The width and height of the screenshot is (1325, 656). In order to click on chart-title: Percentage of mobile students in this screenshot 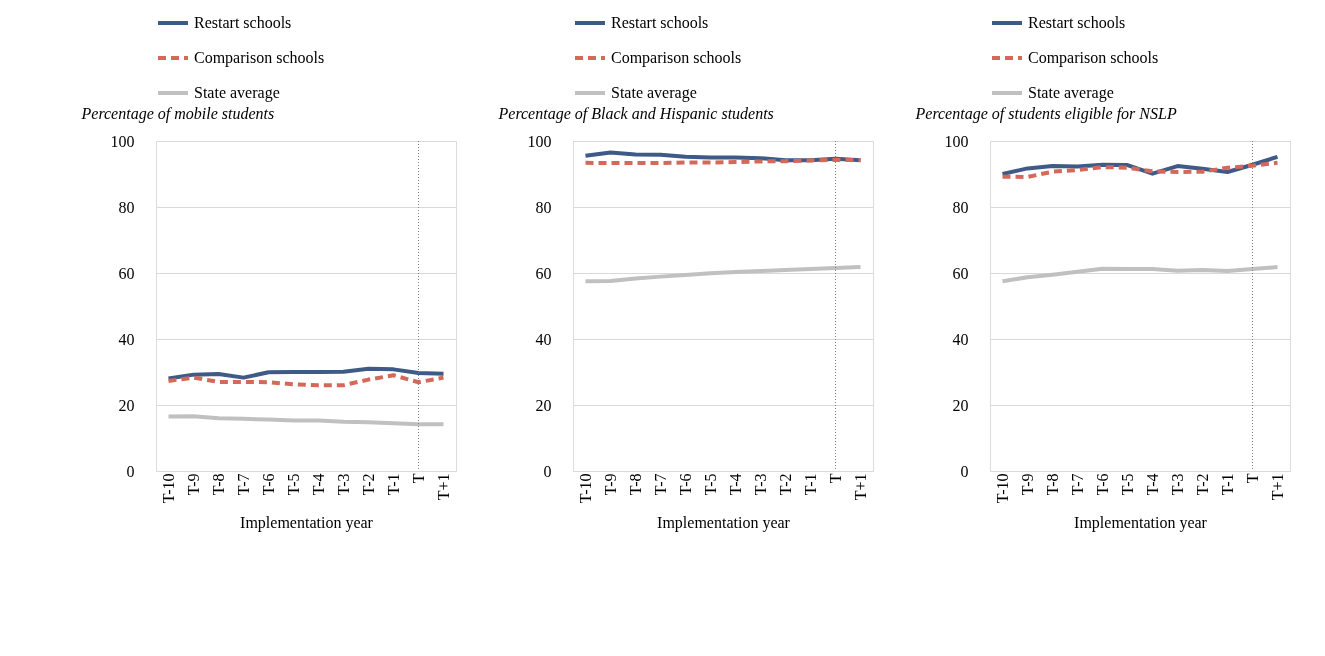, I will do `click(177, 113)`.